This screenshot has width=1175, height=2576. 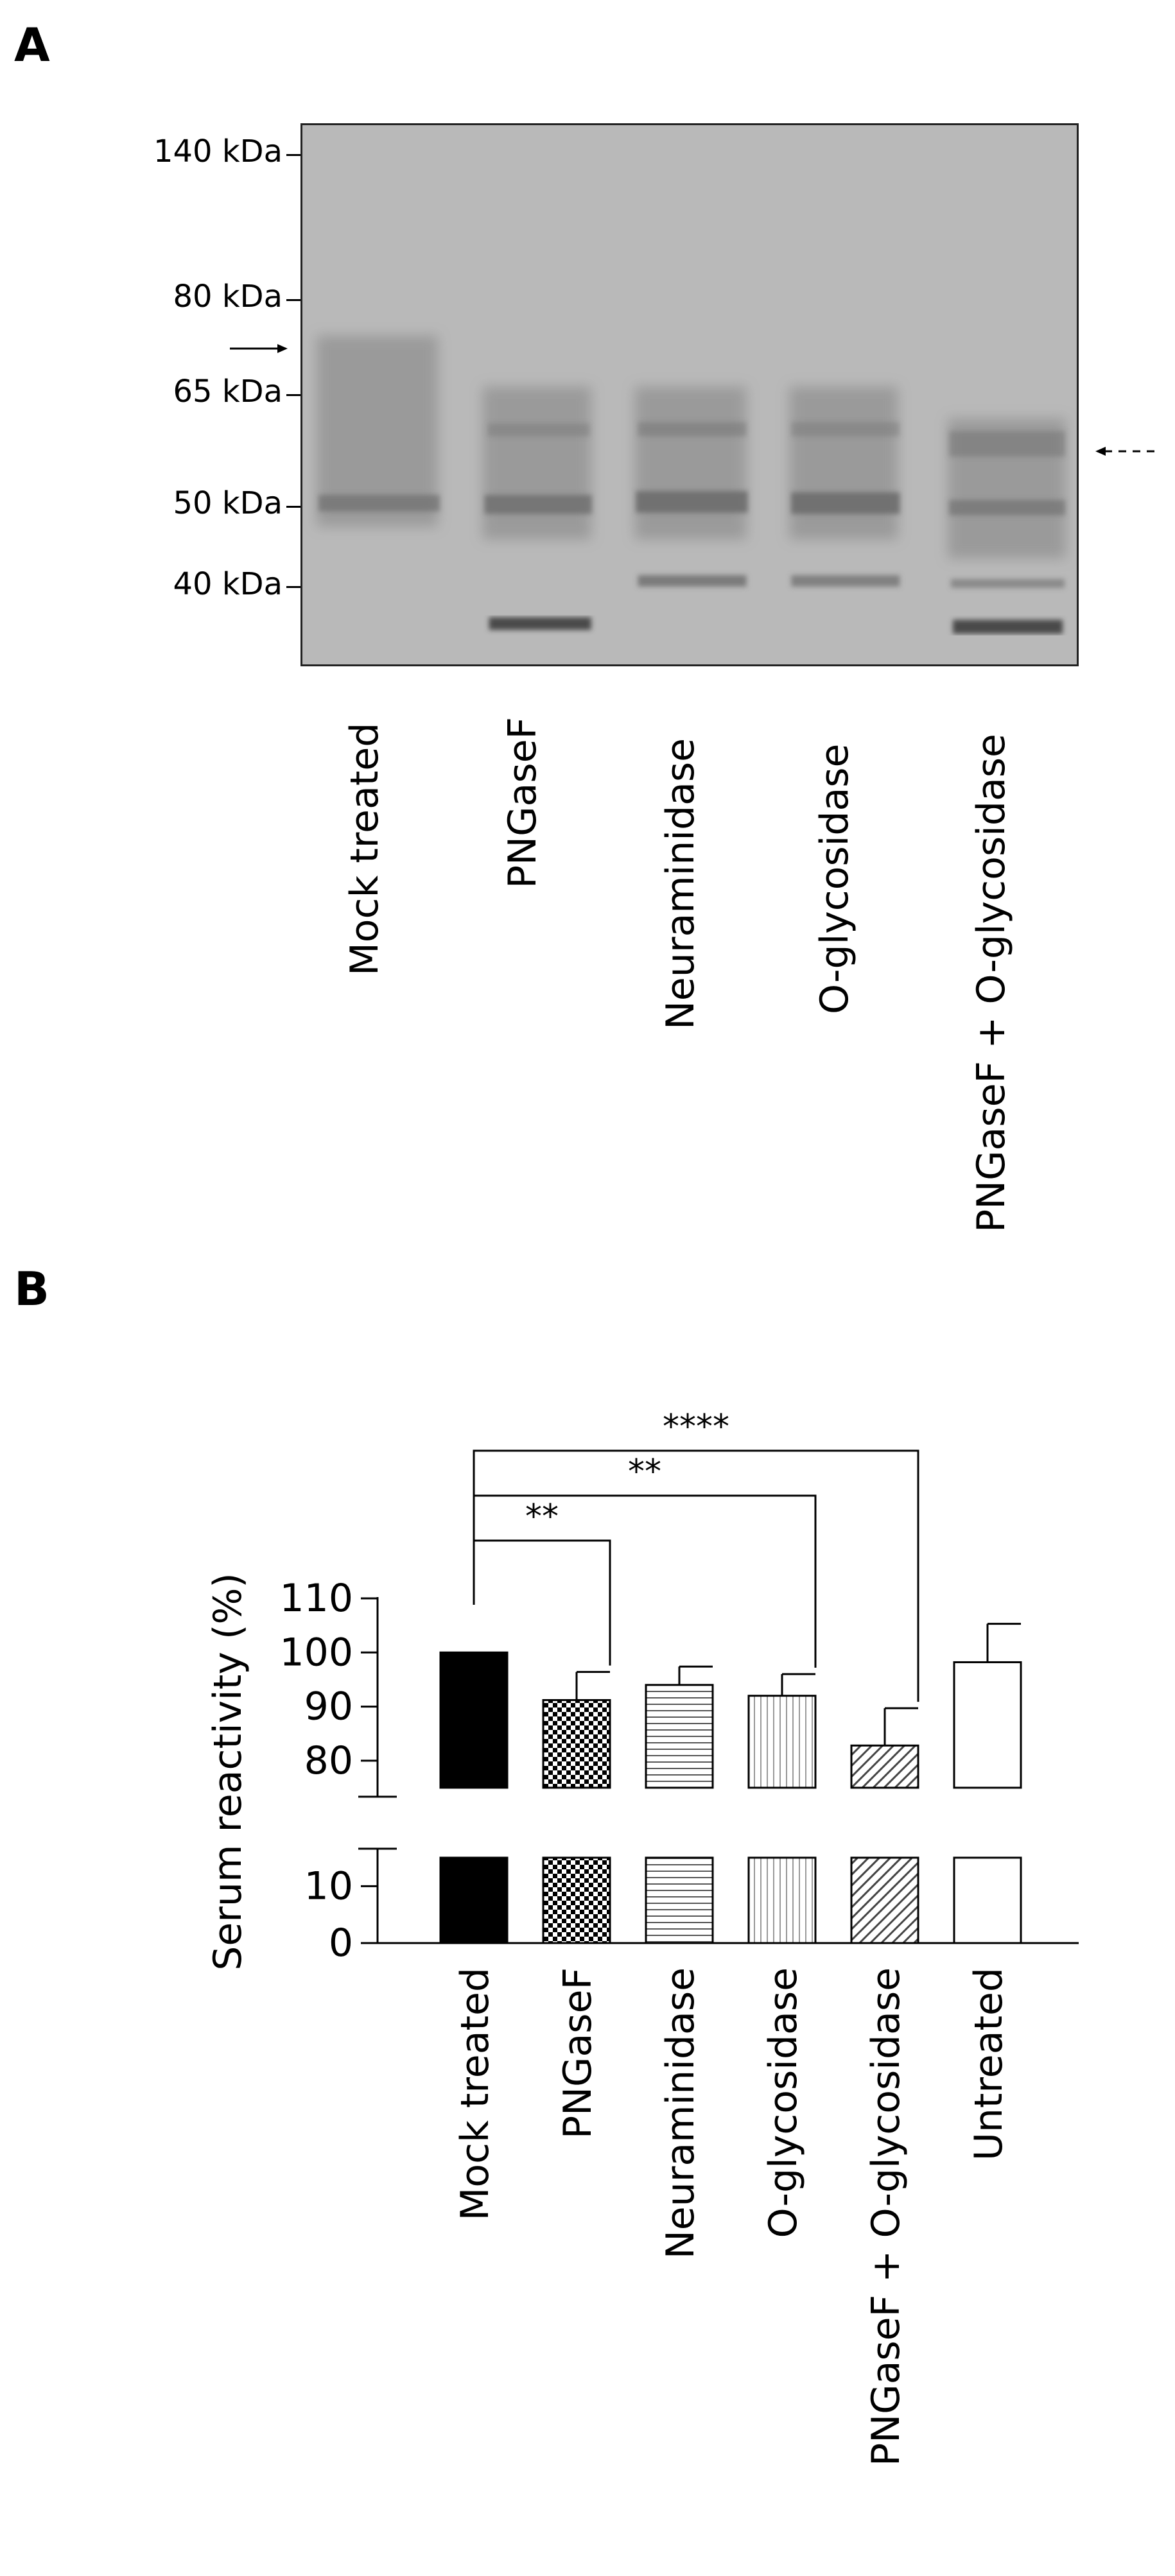 I want to click on y-tick-label: 100, so click(x=316, y=1653).